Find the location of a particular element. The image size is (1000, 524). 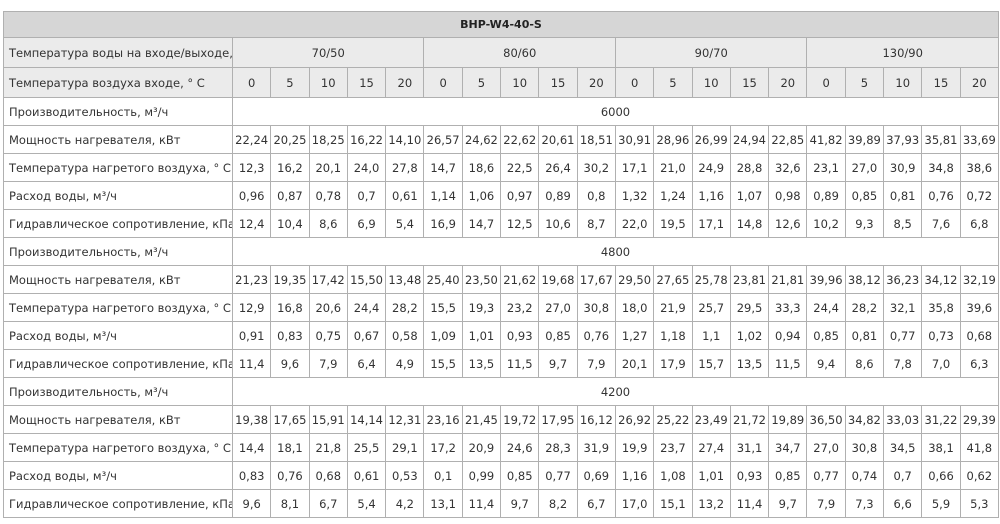

table-cell: 24,9 is located at coordinates (711, 167).